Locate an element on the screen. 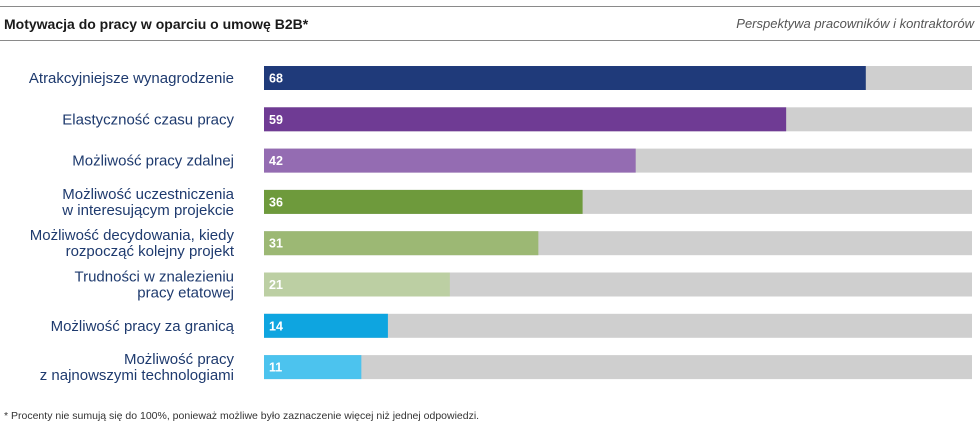 The image size is (980, 429). category-label-3: Możliwość pracy zdalnej is located at coordinates (153, 161).